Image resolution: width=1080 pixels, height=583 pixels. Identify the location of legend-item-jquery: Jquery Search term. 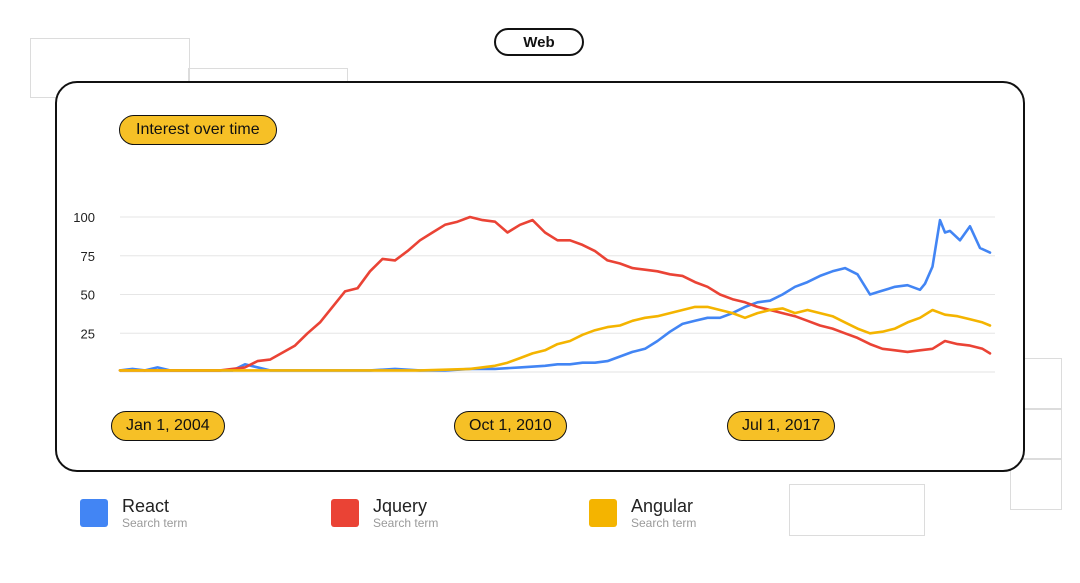
(384, 513).